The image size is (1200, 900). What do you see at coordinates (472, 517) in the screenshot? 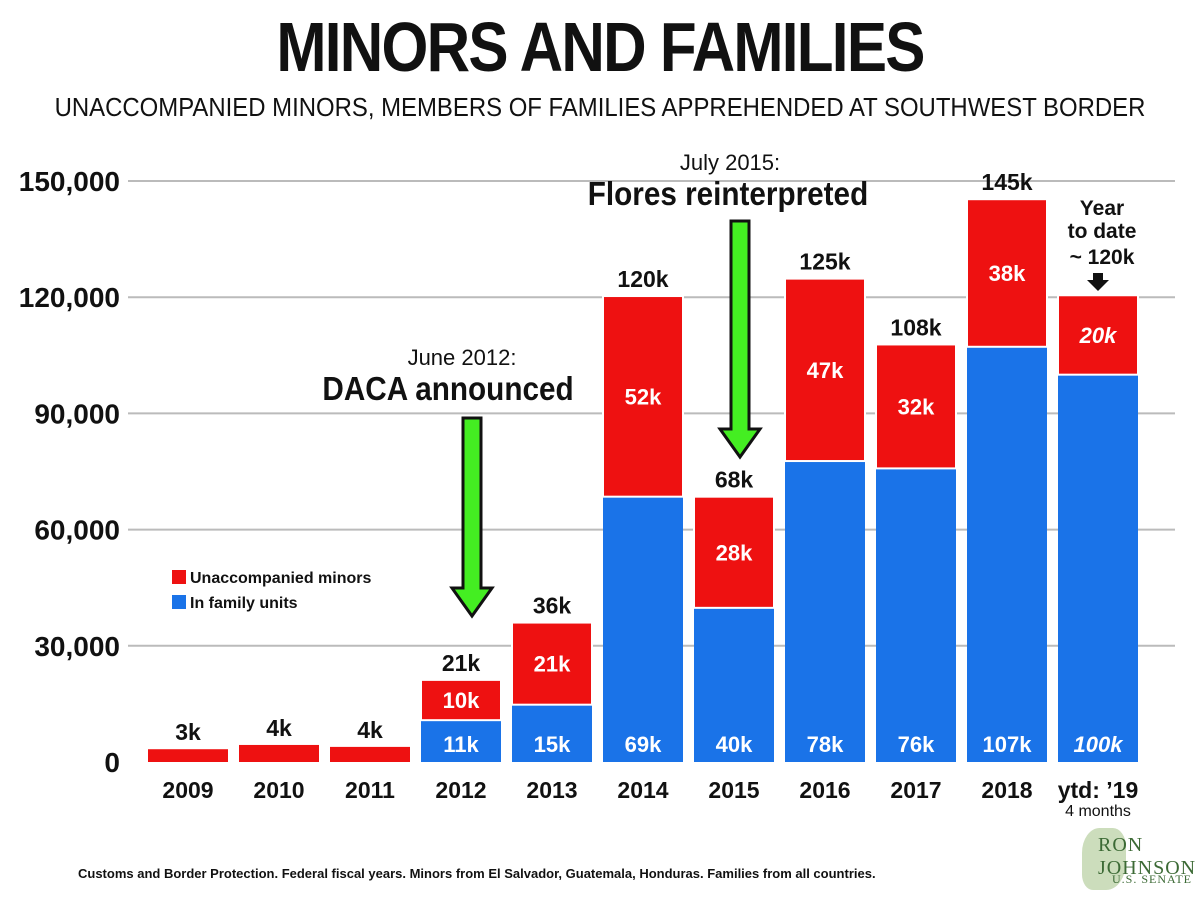
I see `daca-arrow` at bounding box center [472, 517].